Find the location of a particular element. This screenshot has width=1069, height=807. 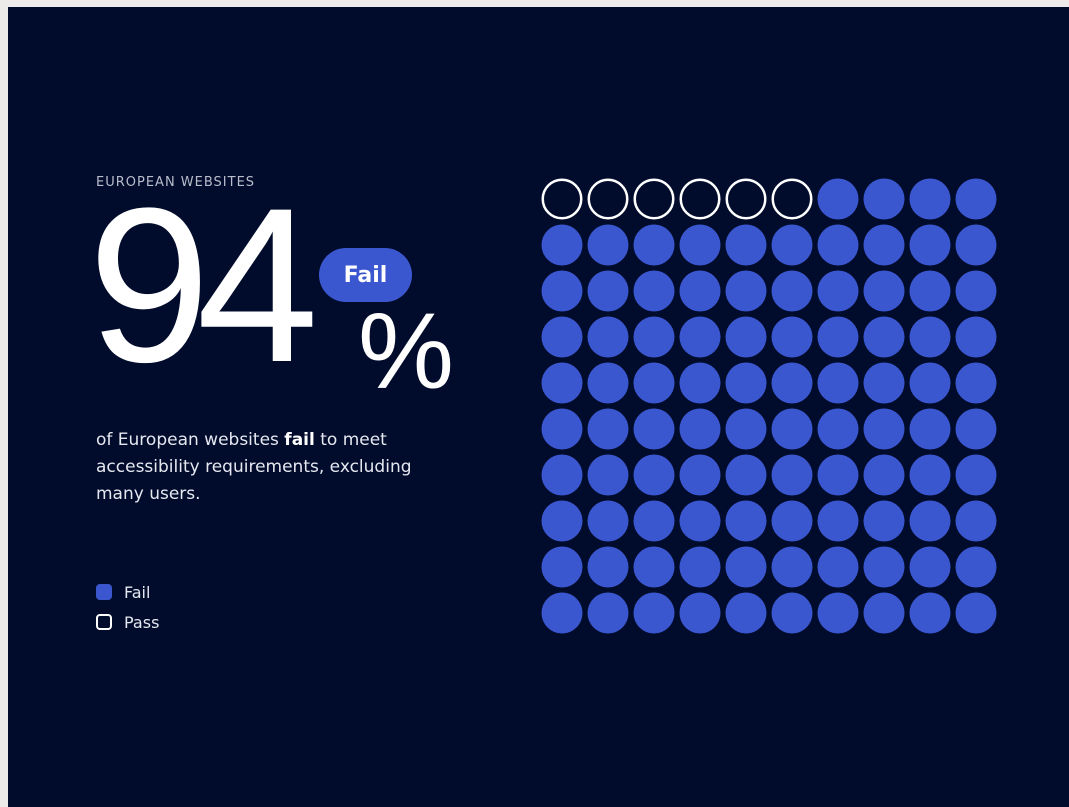

description-prefix: of European websites is located at coordinates (190, 440).